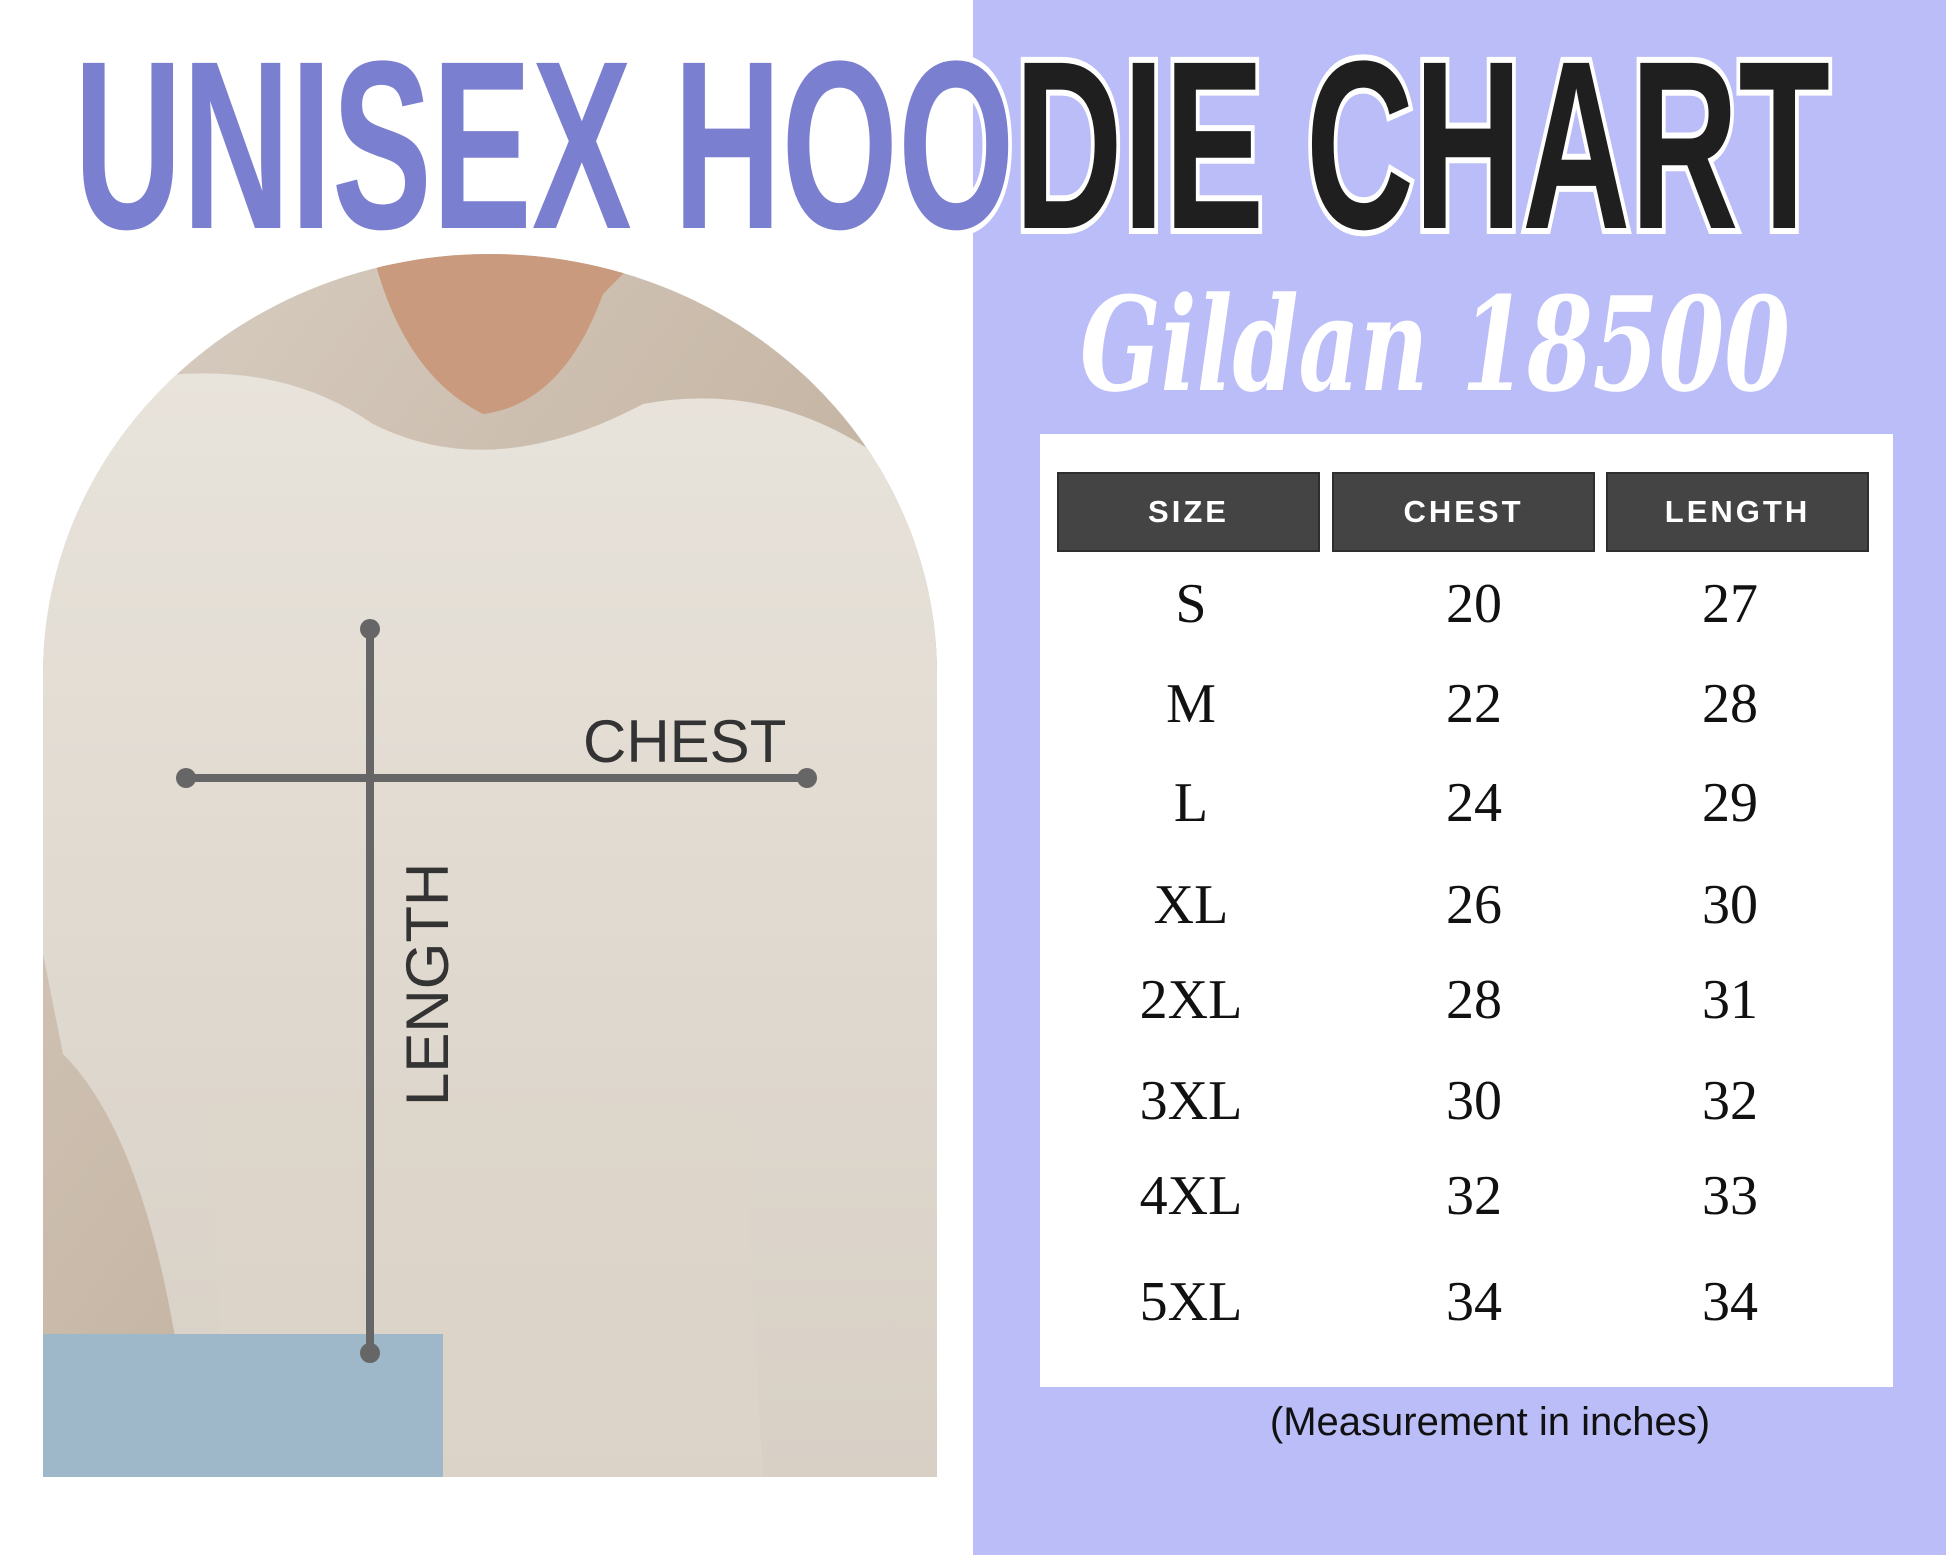  I want to click on title-light-part: UNISEX HOO, so click(544, 145).